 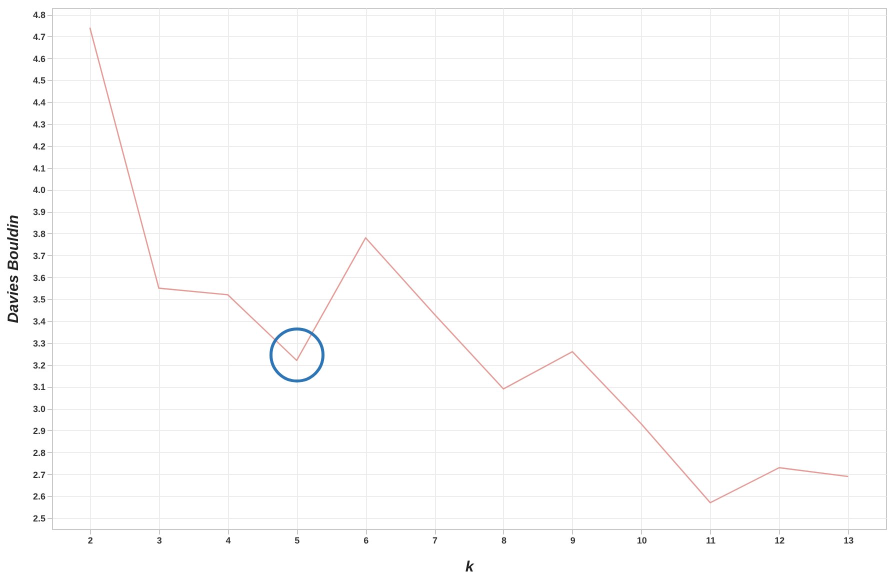 What do you see at coordinates (435, 541) in the screenshot?
I see `x-tick-label: 7` at bounding box center [435, 541].